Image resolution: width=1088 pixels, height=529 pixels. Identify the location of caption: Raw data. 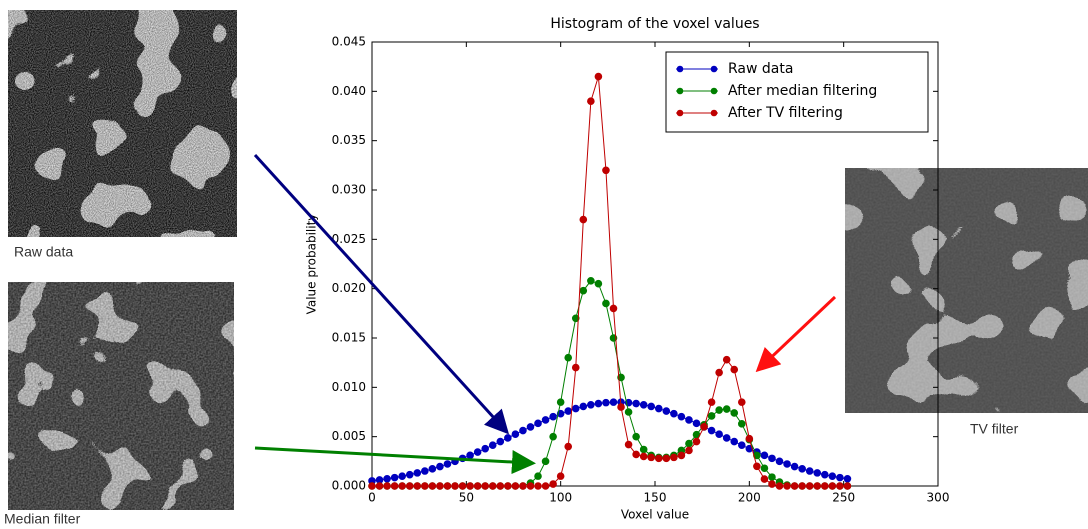
(43, 252).